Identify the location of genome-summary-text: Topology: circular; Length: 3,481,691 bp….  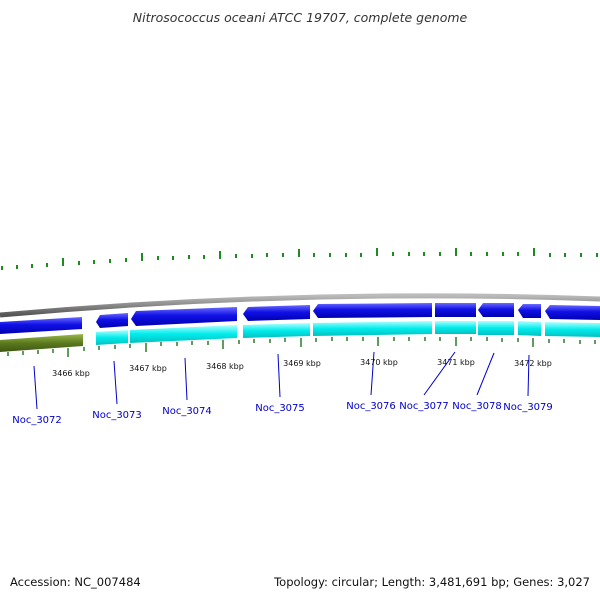
(431, 582).